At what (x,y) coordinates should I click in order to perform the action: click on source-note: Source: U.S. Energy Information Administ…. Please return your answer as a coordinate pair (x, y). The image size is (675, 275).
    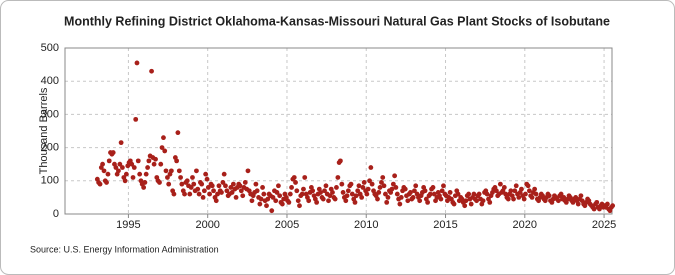
    Looking at the image, I should click on (124, 249).